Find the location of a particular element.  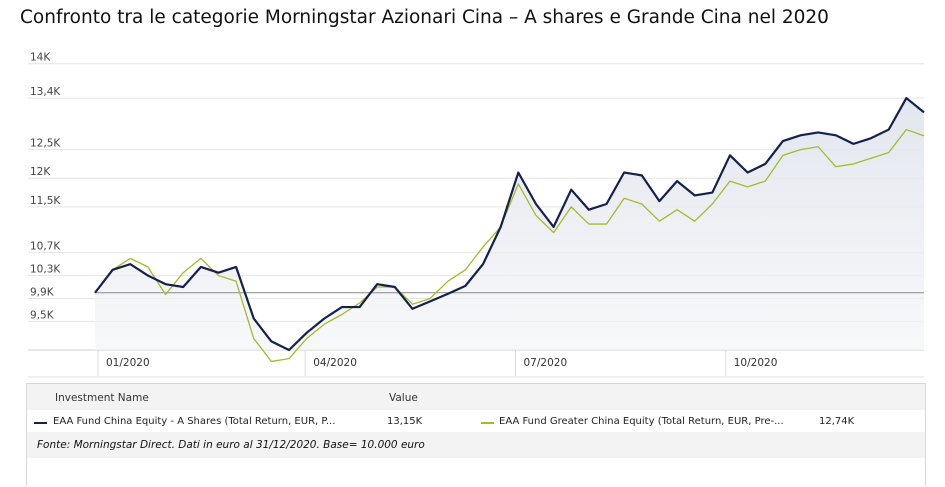

y-tick-label-6: 10,3K is located at coordinates (45, 270).